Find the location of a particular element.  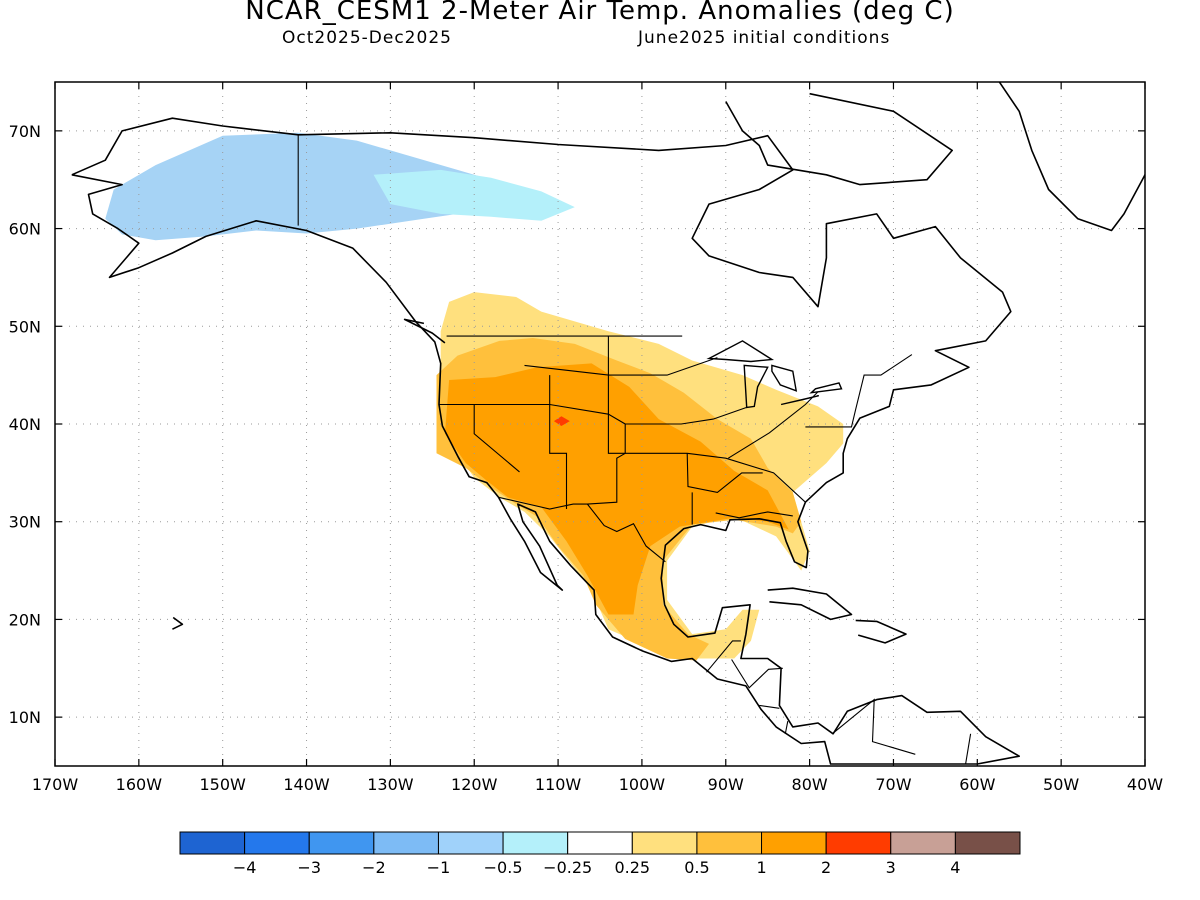

lon-tick-label: 160W is located at coordinates (139, 784).